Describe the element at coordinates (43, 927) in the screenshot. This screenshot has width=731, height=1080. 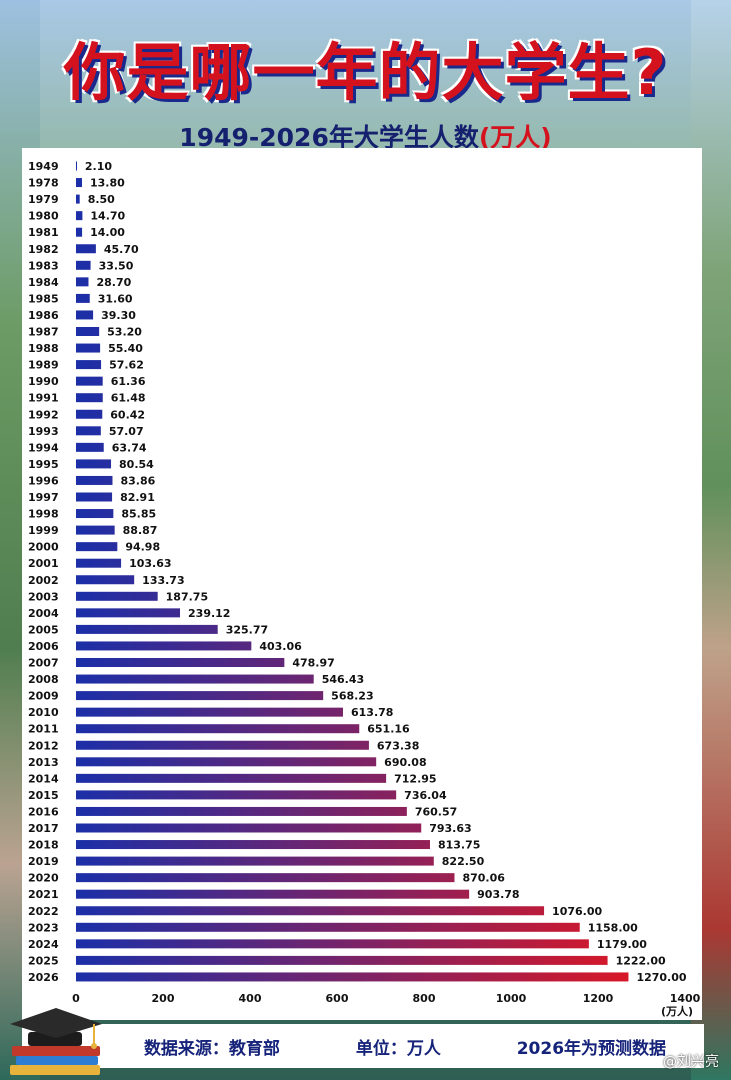
I see `year-label: 2023` at that location.